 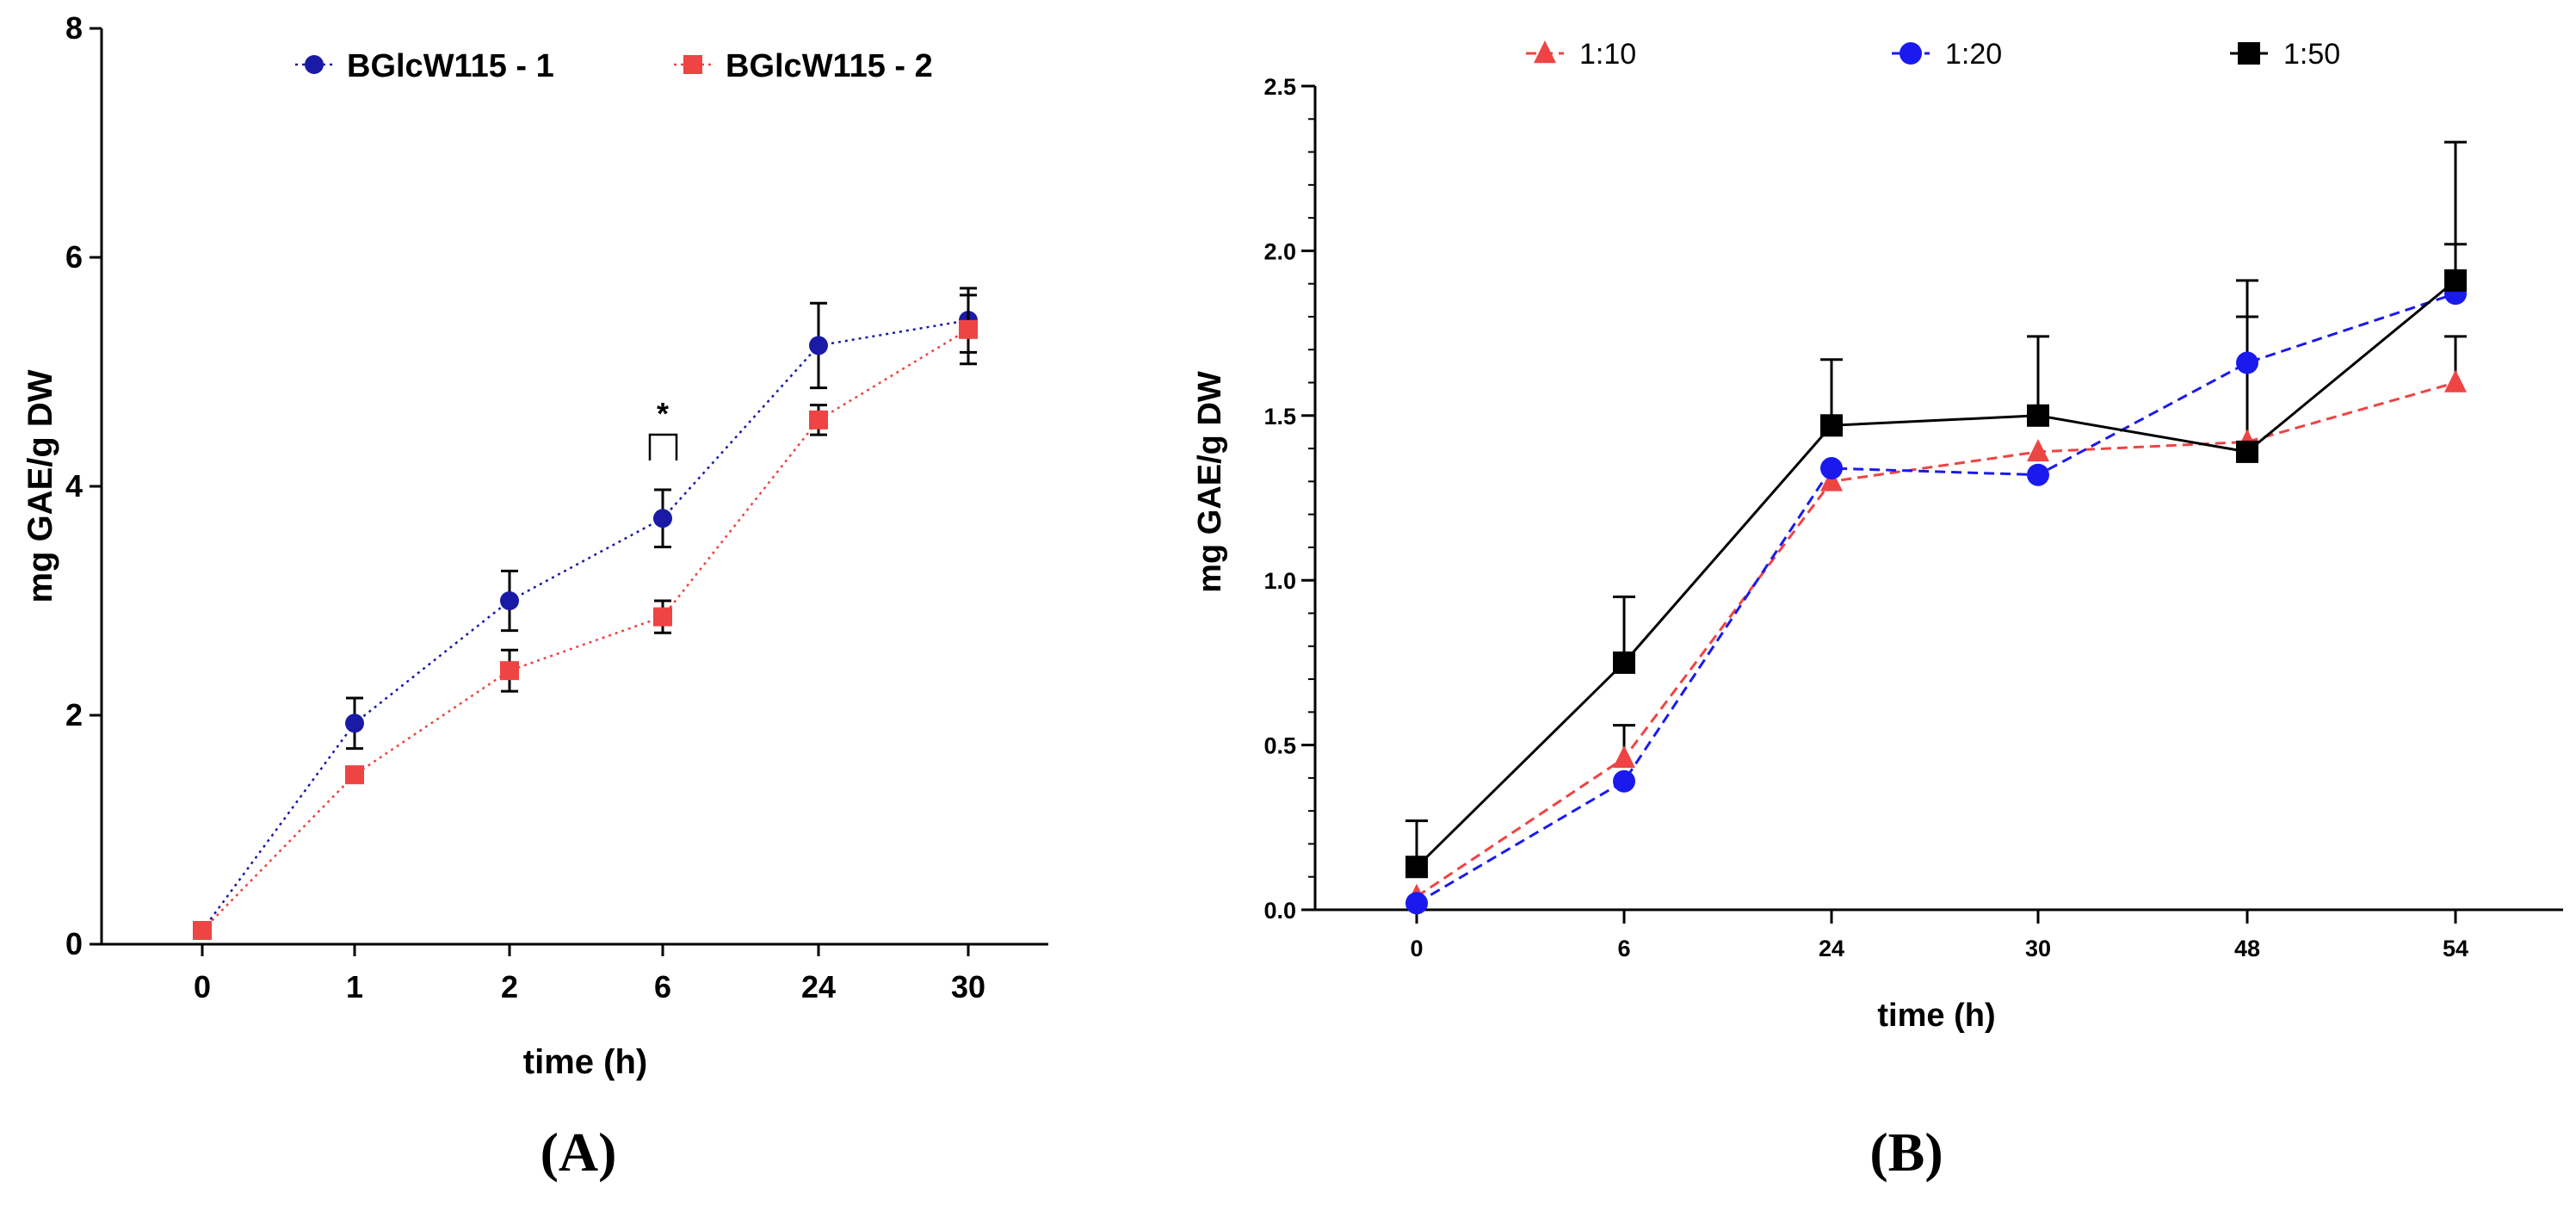 What do you see at coordinates (1279, 87) in the screenshot?
I see `y-tick-label: 2.5` at bounding box center [1279, 87].